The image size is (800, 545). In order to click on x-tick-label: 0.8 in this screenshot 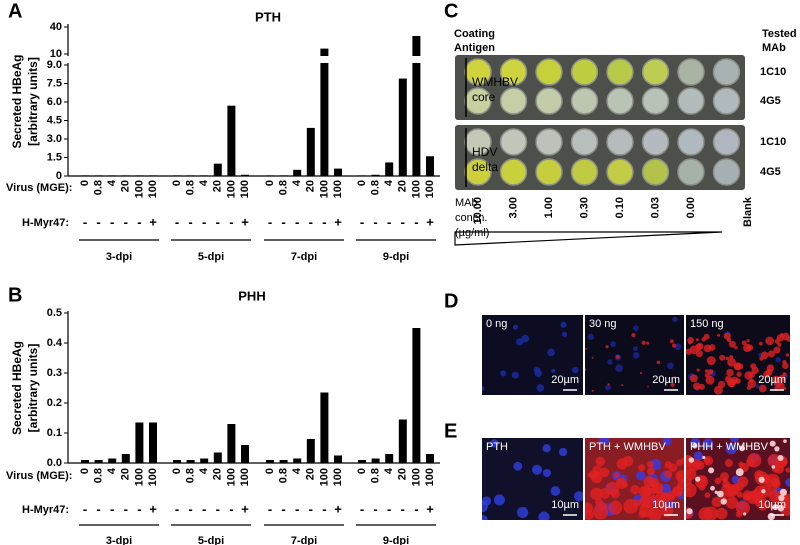, I will do `click(284, 475)`.